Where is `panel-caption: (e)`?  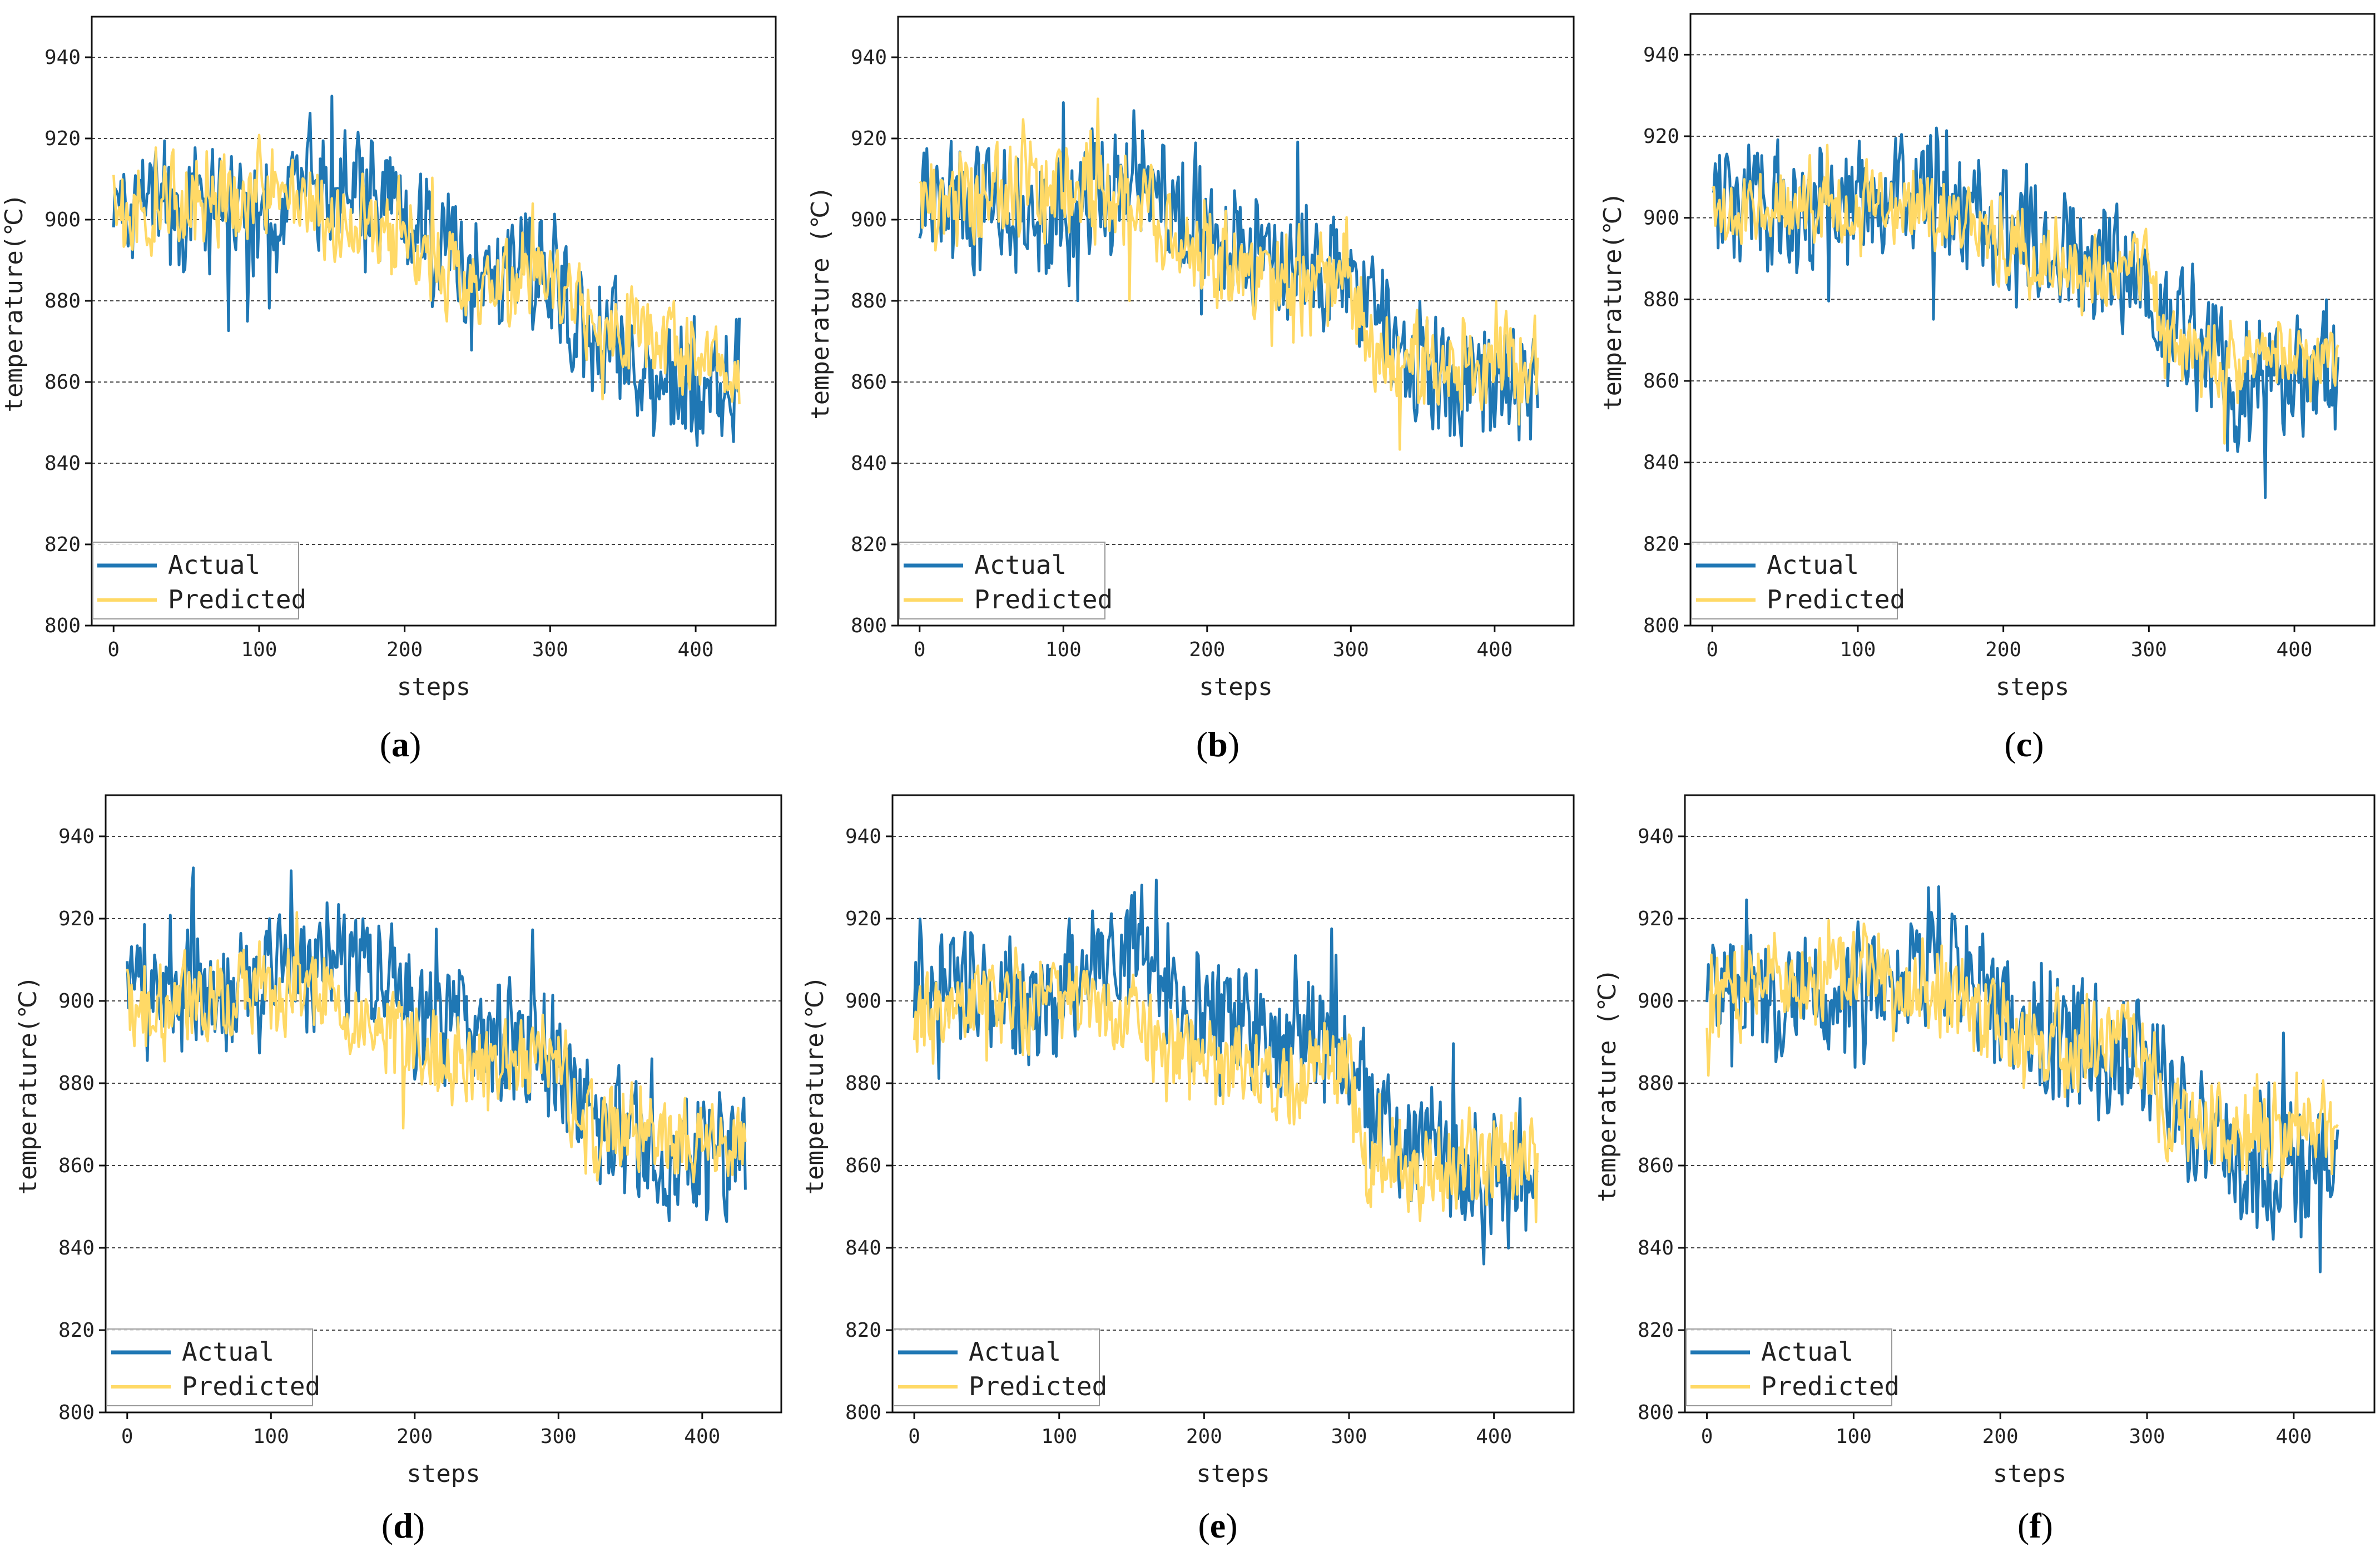 panel-caption: (e) is located at coordinates (1217, 1525).